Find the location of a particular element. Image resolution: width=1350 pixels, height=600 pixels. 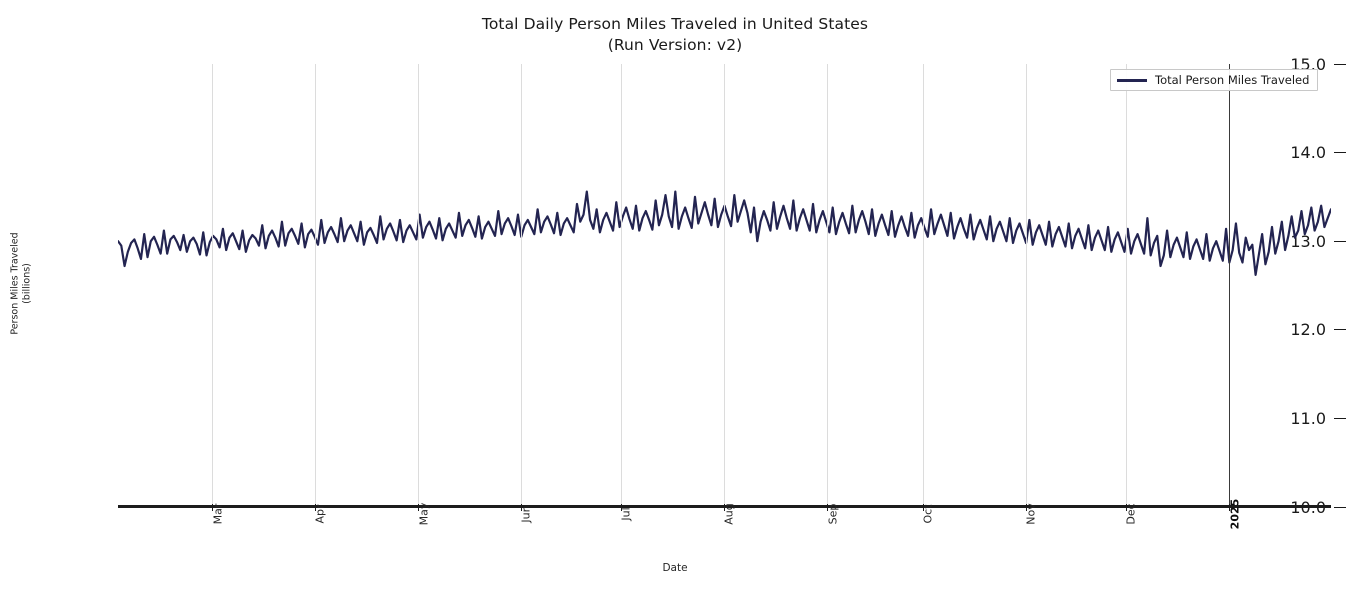

x-tick-label: May is located at coordinates (423, 514).